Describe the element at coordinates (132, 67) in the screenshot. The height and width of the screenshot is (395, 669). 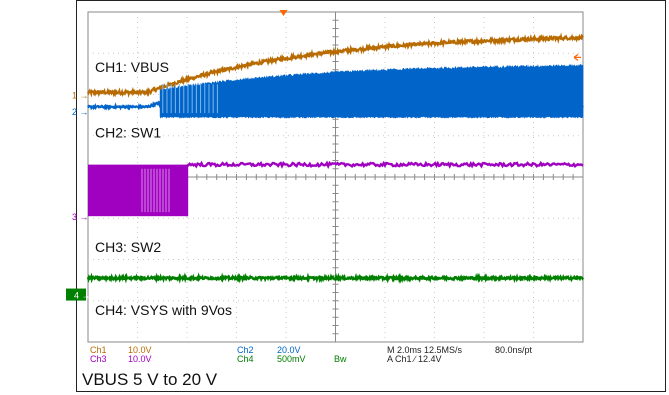
I see `series-label-ch1: CH1: VBUS` at that location.